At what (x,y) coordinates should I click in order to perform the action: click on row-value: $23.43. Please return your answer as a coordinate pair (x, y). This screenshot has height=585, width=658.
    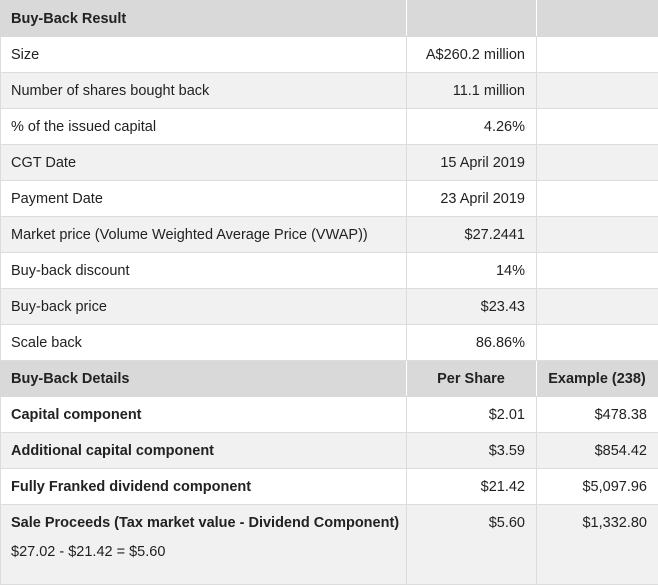
    Looking at the image, I should click on (471, 306).